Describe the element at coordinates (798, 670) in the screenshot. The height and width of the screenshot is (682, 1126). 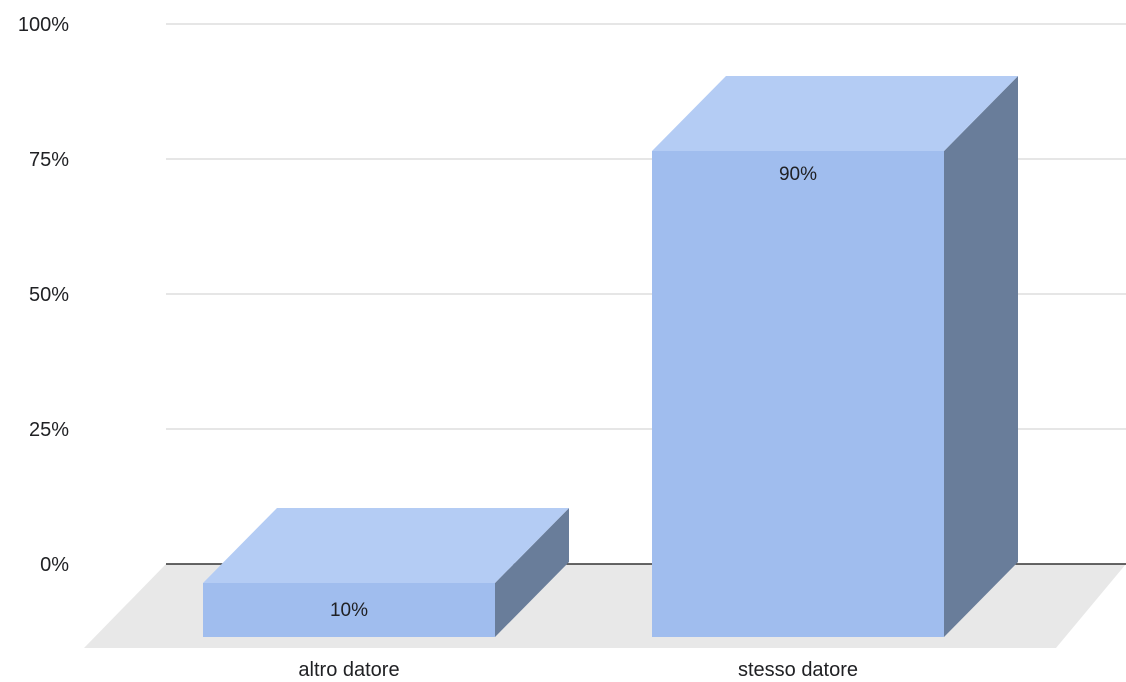
I see `x-category-label: stesso datore` at that location.